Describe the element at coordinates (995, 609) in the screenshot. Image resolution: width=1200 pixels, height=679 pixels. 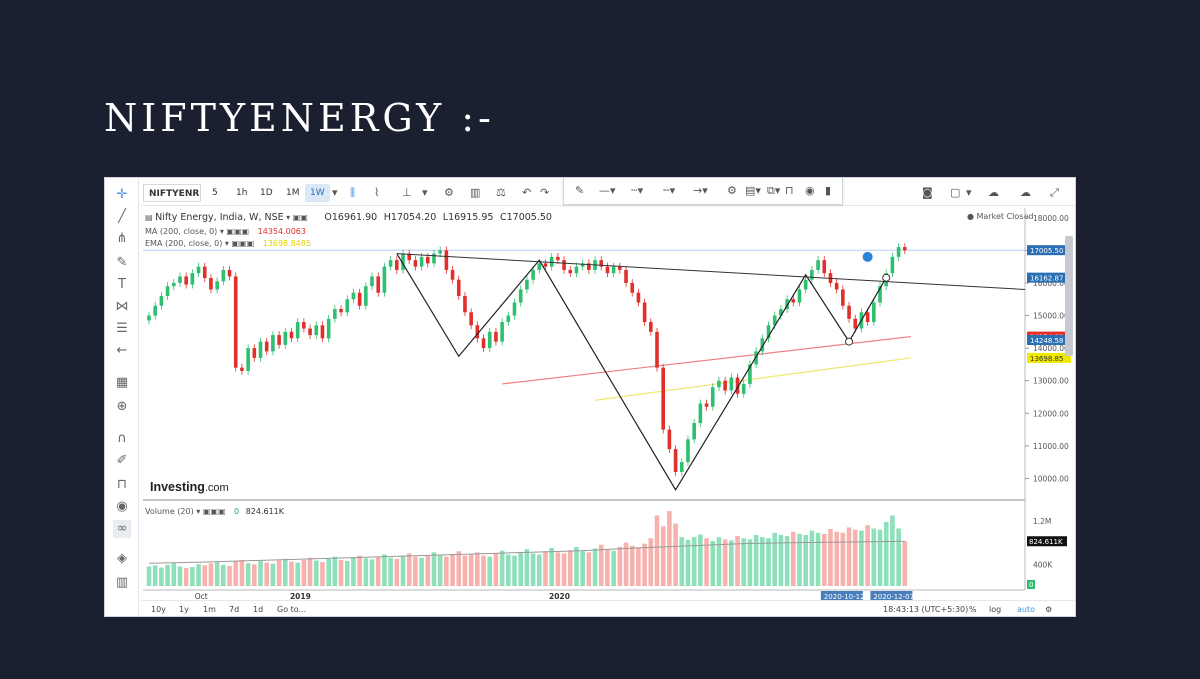
I see `log-toggle: log` at that location.